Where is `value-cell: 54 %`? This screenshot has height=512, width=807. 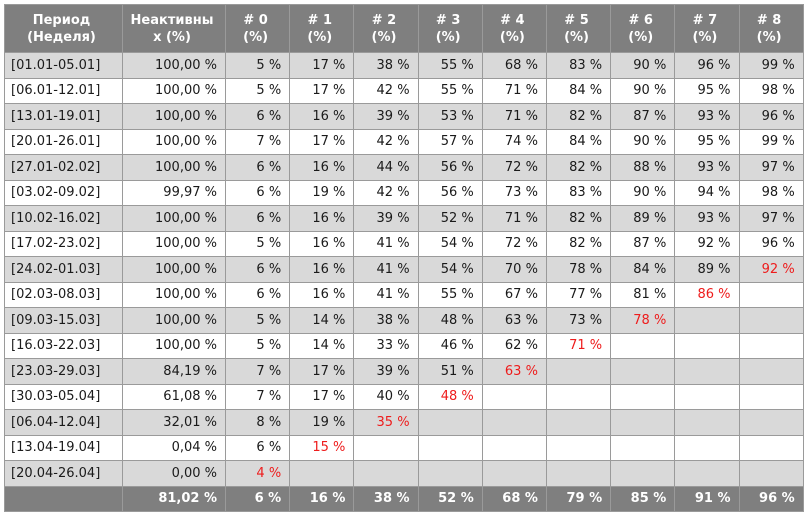 value-cell: 54 % is located at coordinates (450, 269).